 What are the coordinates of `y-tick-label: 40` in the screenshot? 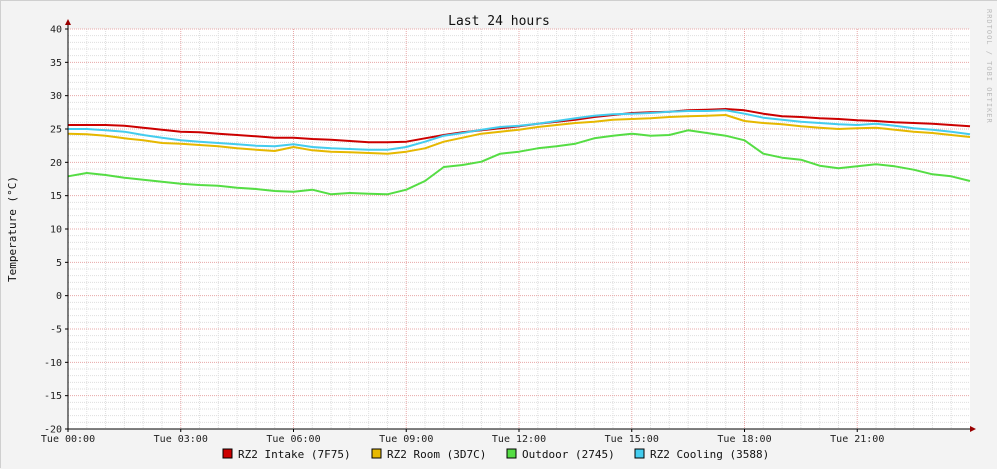 It's located at (56, 30).